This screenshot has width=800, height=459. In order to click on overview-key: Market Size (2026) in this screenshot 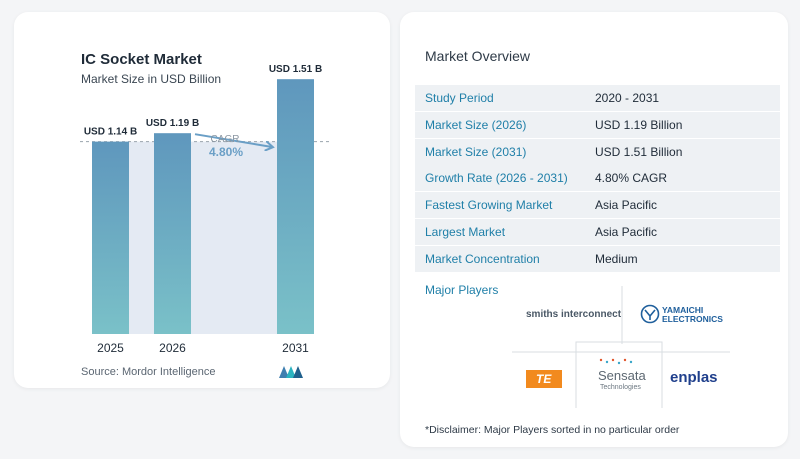, I will do `click(476, 125)`.